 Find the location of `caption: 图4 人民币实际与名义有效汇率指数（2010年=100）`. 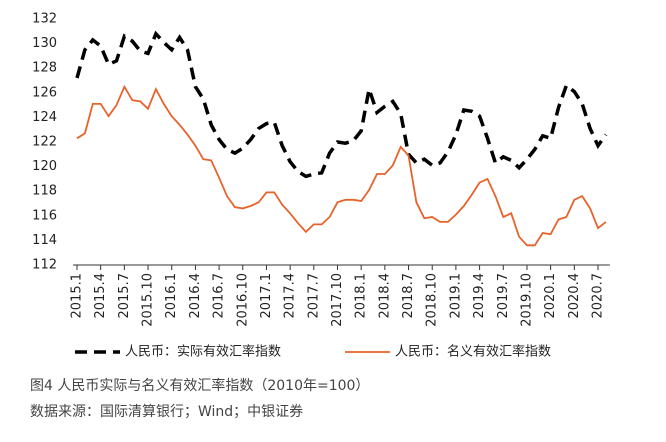

caption: 图4 人民币实际与名义有效汇率指数（2010年=100） is located at coordinates (199, 385).